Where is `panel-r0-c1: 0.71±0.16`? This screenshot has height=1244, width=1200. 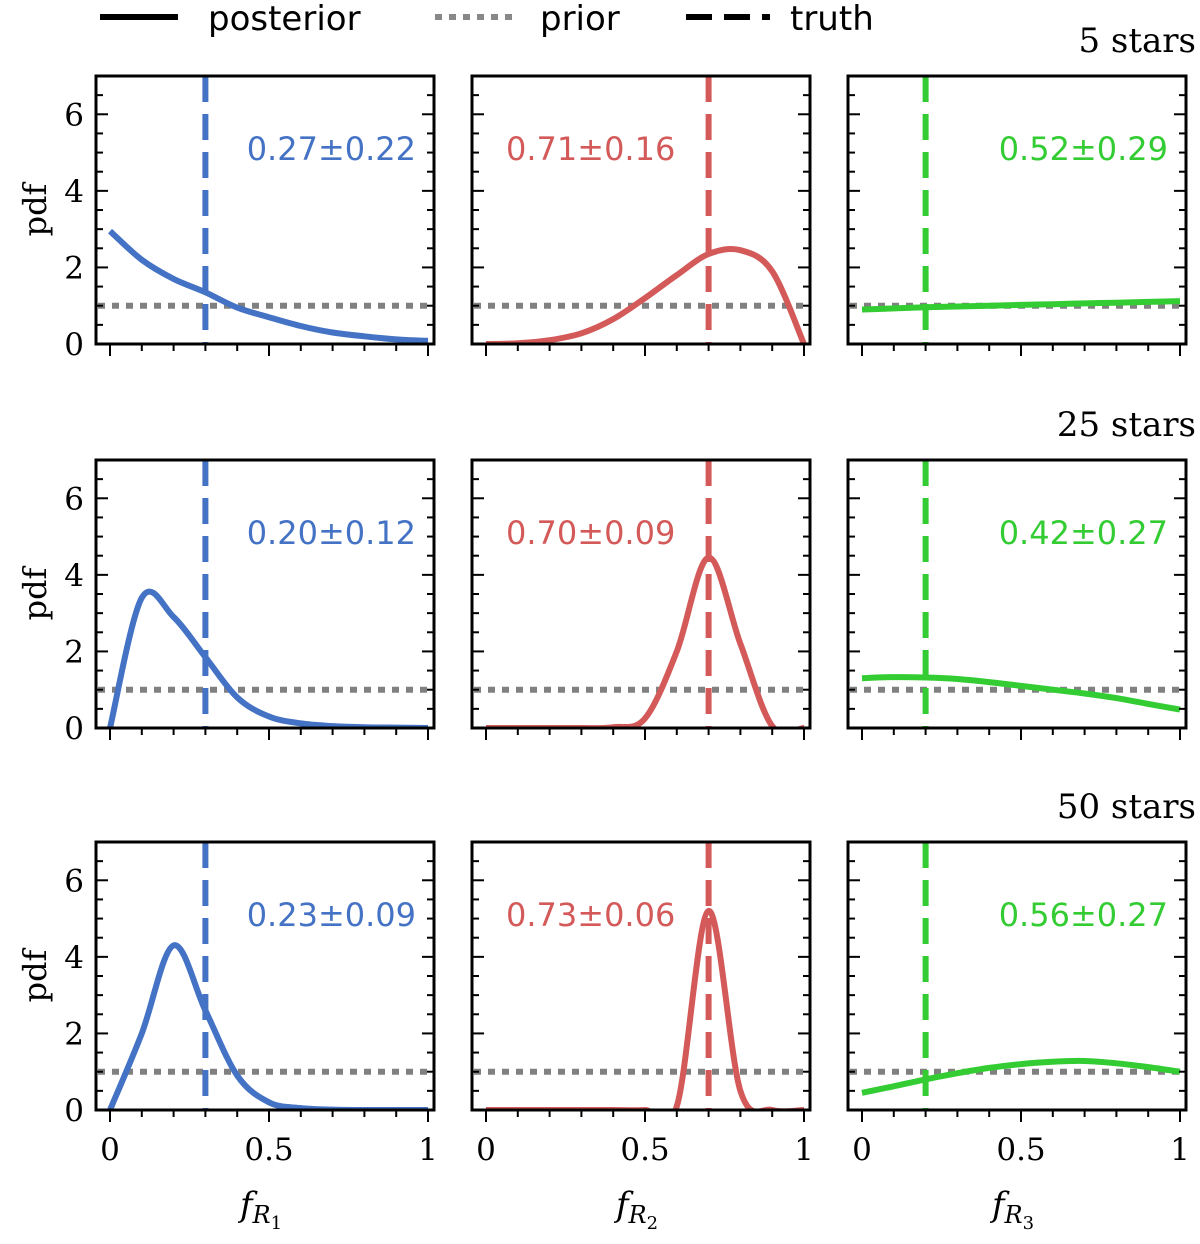 panel-r0-c1: 0.71±0.16 is located at coordinates (641, 215).